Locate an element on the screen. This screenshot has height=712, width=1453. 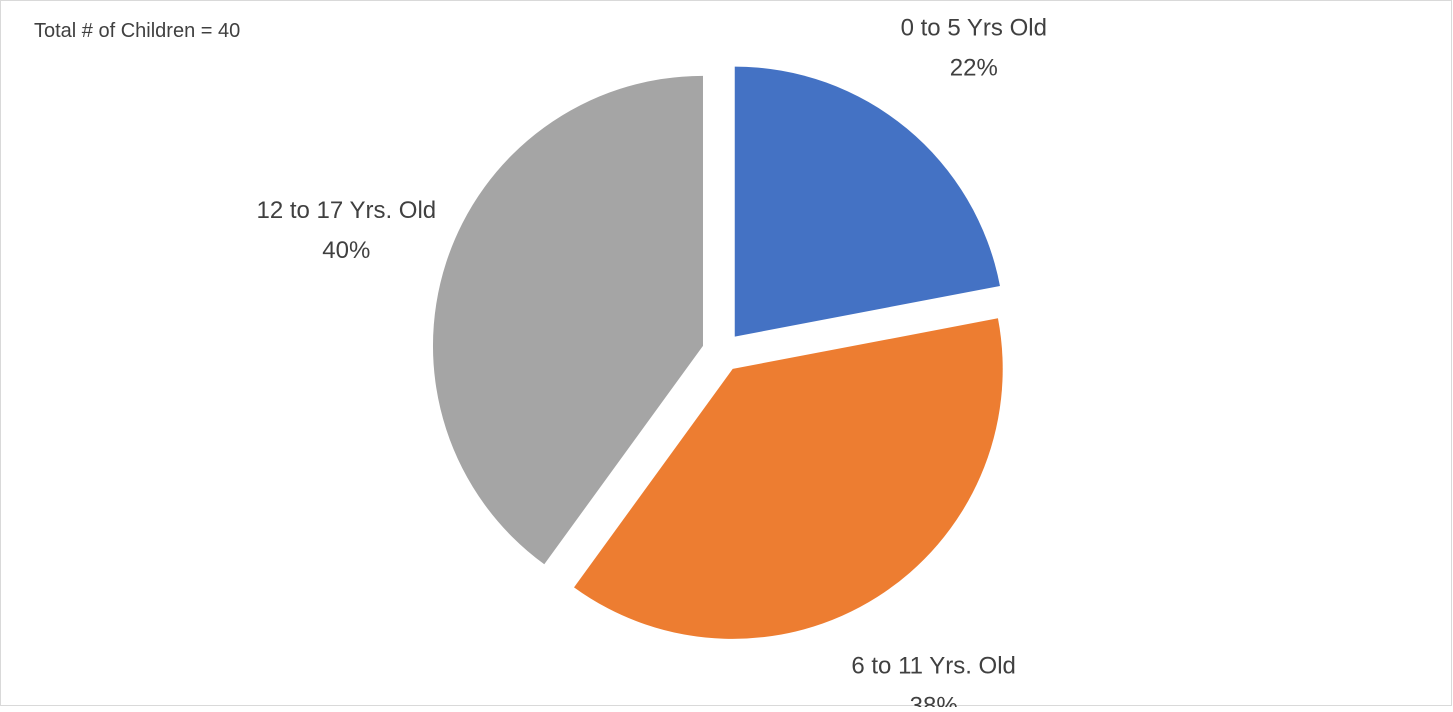
slice-label: 6 to 11 Yrs. Old is located at coordinates (933, 666).